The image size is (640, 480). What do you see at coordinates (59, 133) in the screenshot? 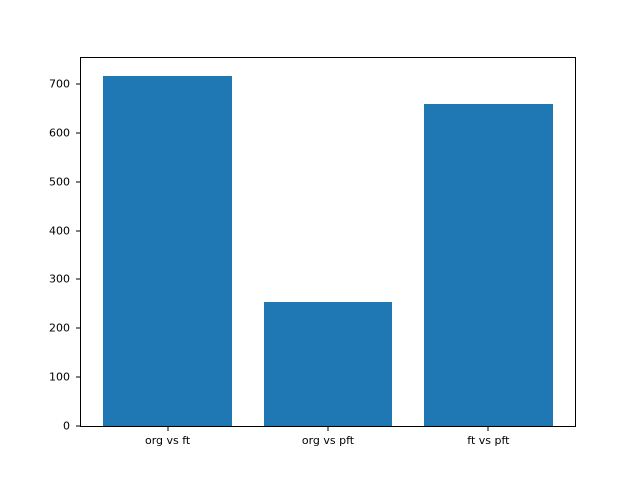
I see `y-tick-label: 600` at bounding box center [59, 133].